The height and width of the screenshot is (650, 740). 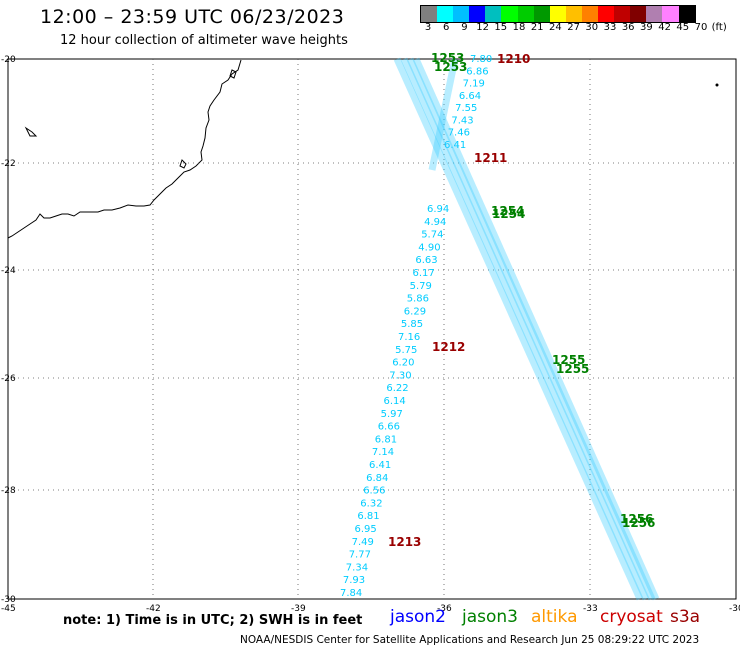 I want to click on track-a-swh-label: 4.94, so click(x=435, y=222).